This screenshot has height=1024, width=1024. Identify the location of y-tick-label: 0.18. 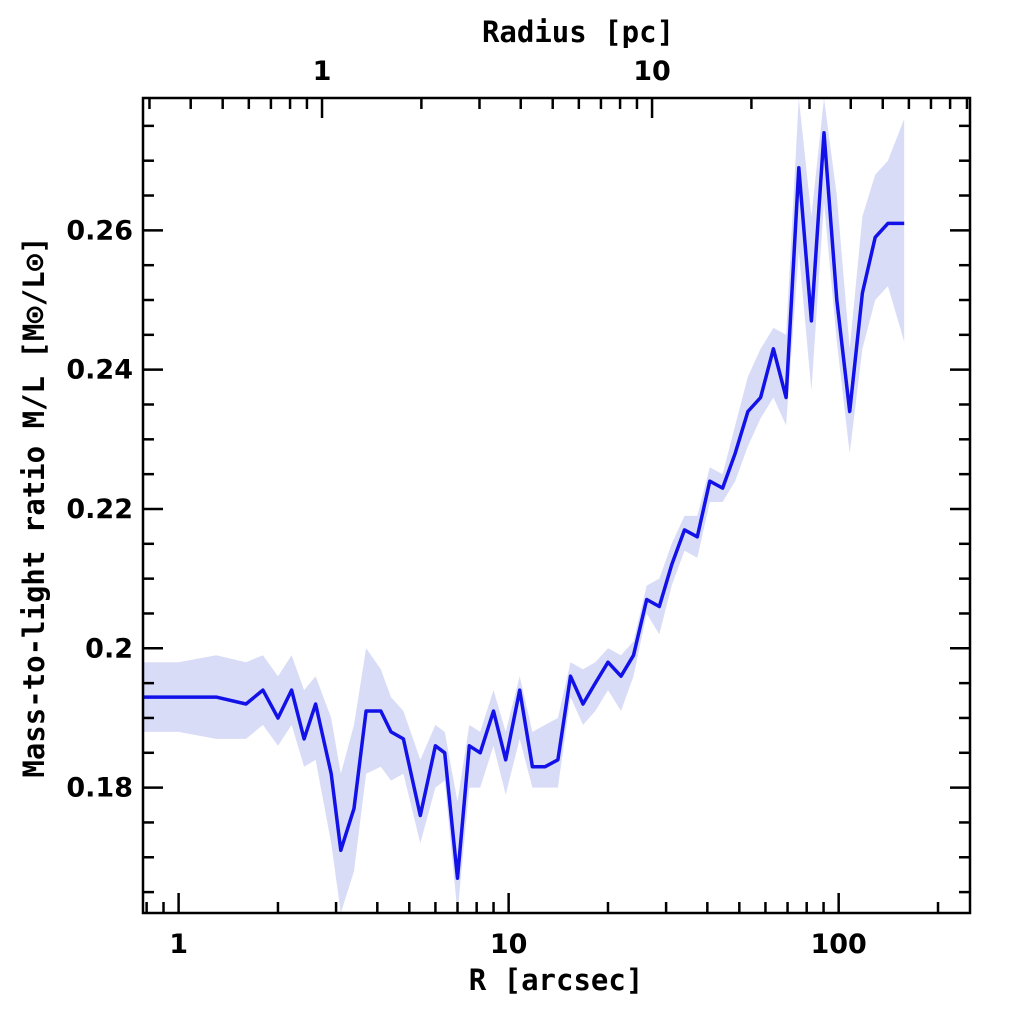
(99, 788).